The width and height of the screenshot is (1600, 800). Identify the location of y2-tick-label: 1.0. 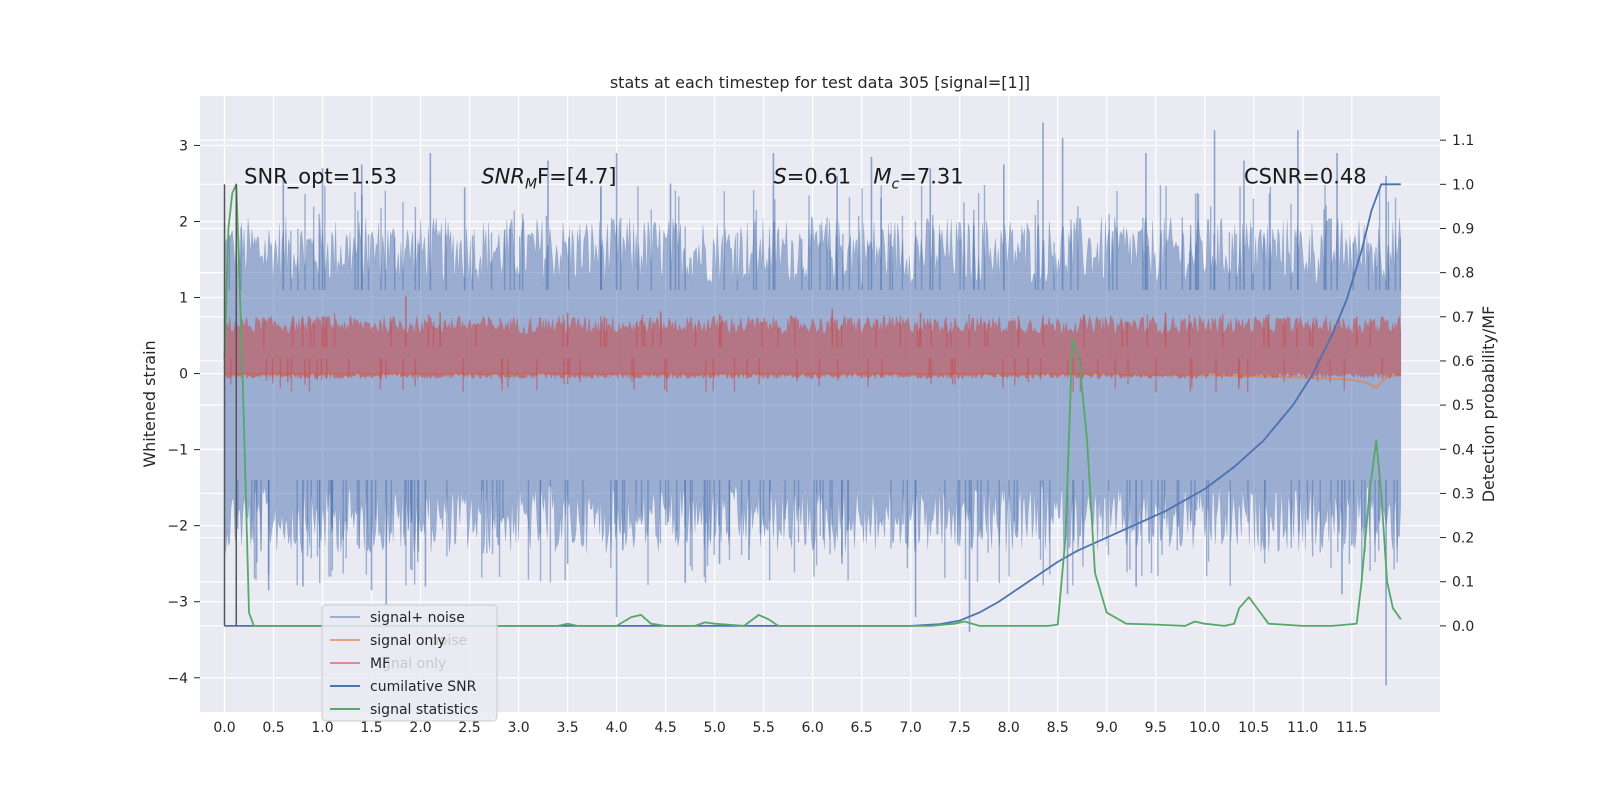
(1463, 185).